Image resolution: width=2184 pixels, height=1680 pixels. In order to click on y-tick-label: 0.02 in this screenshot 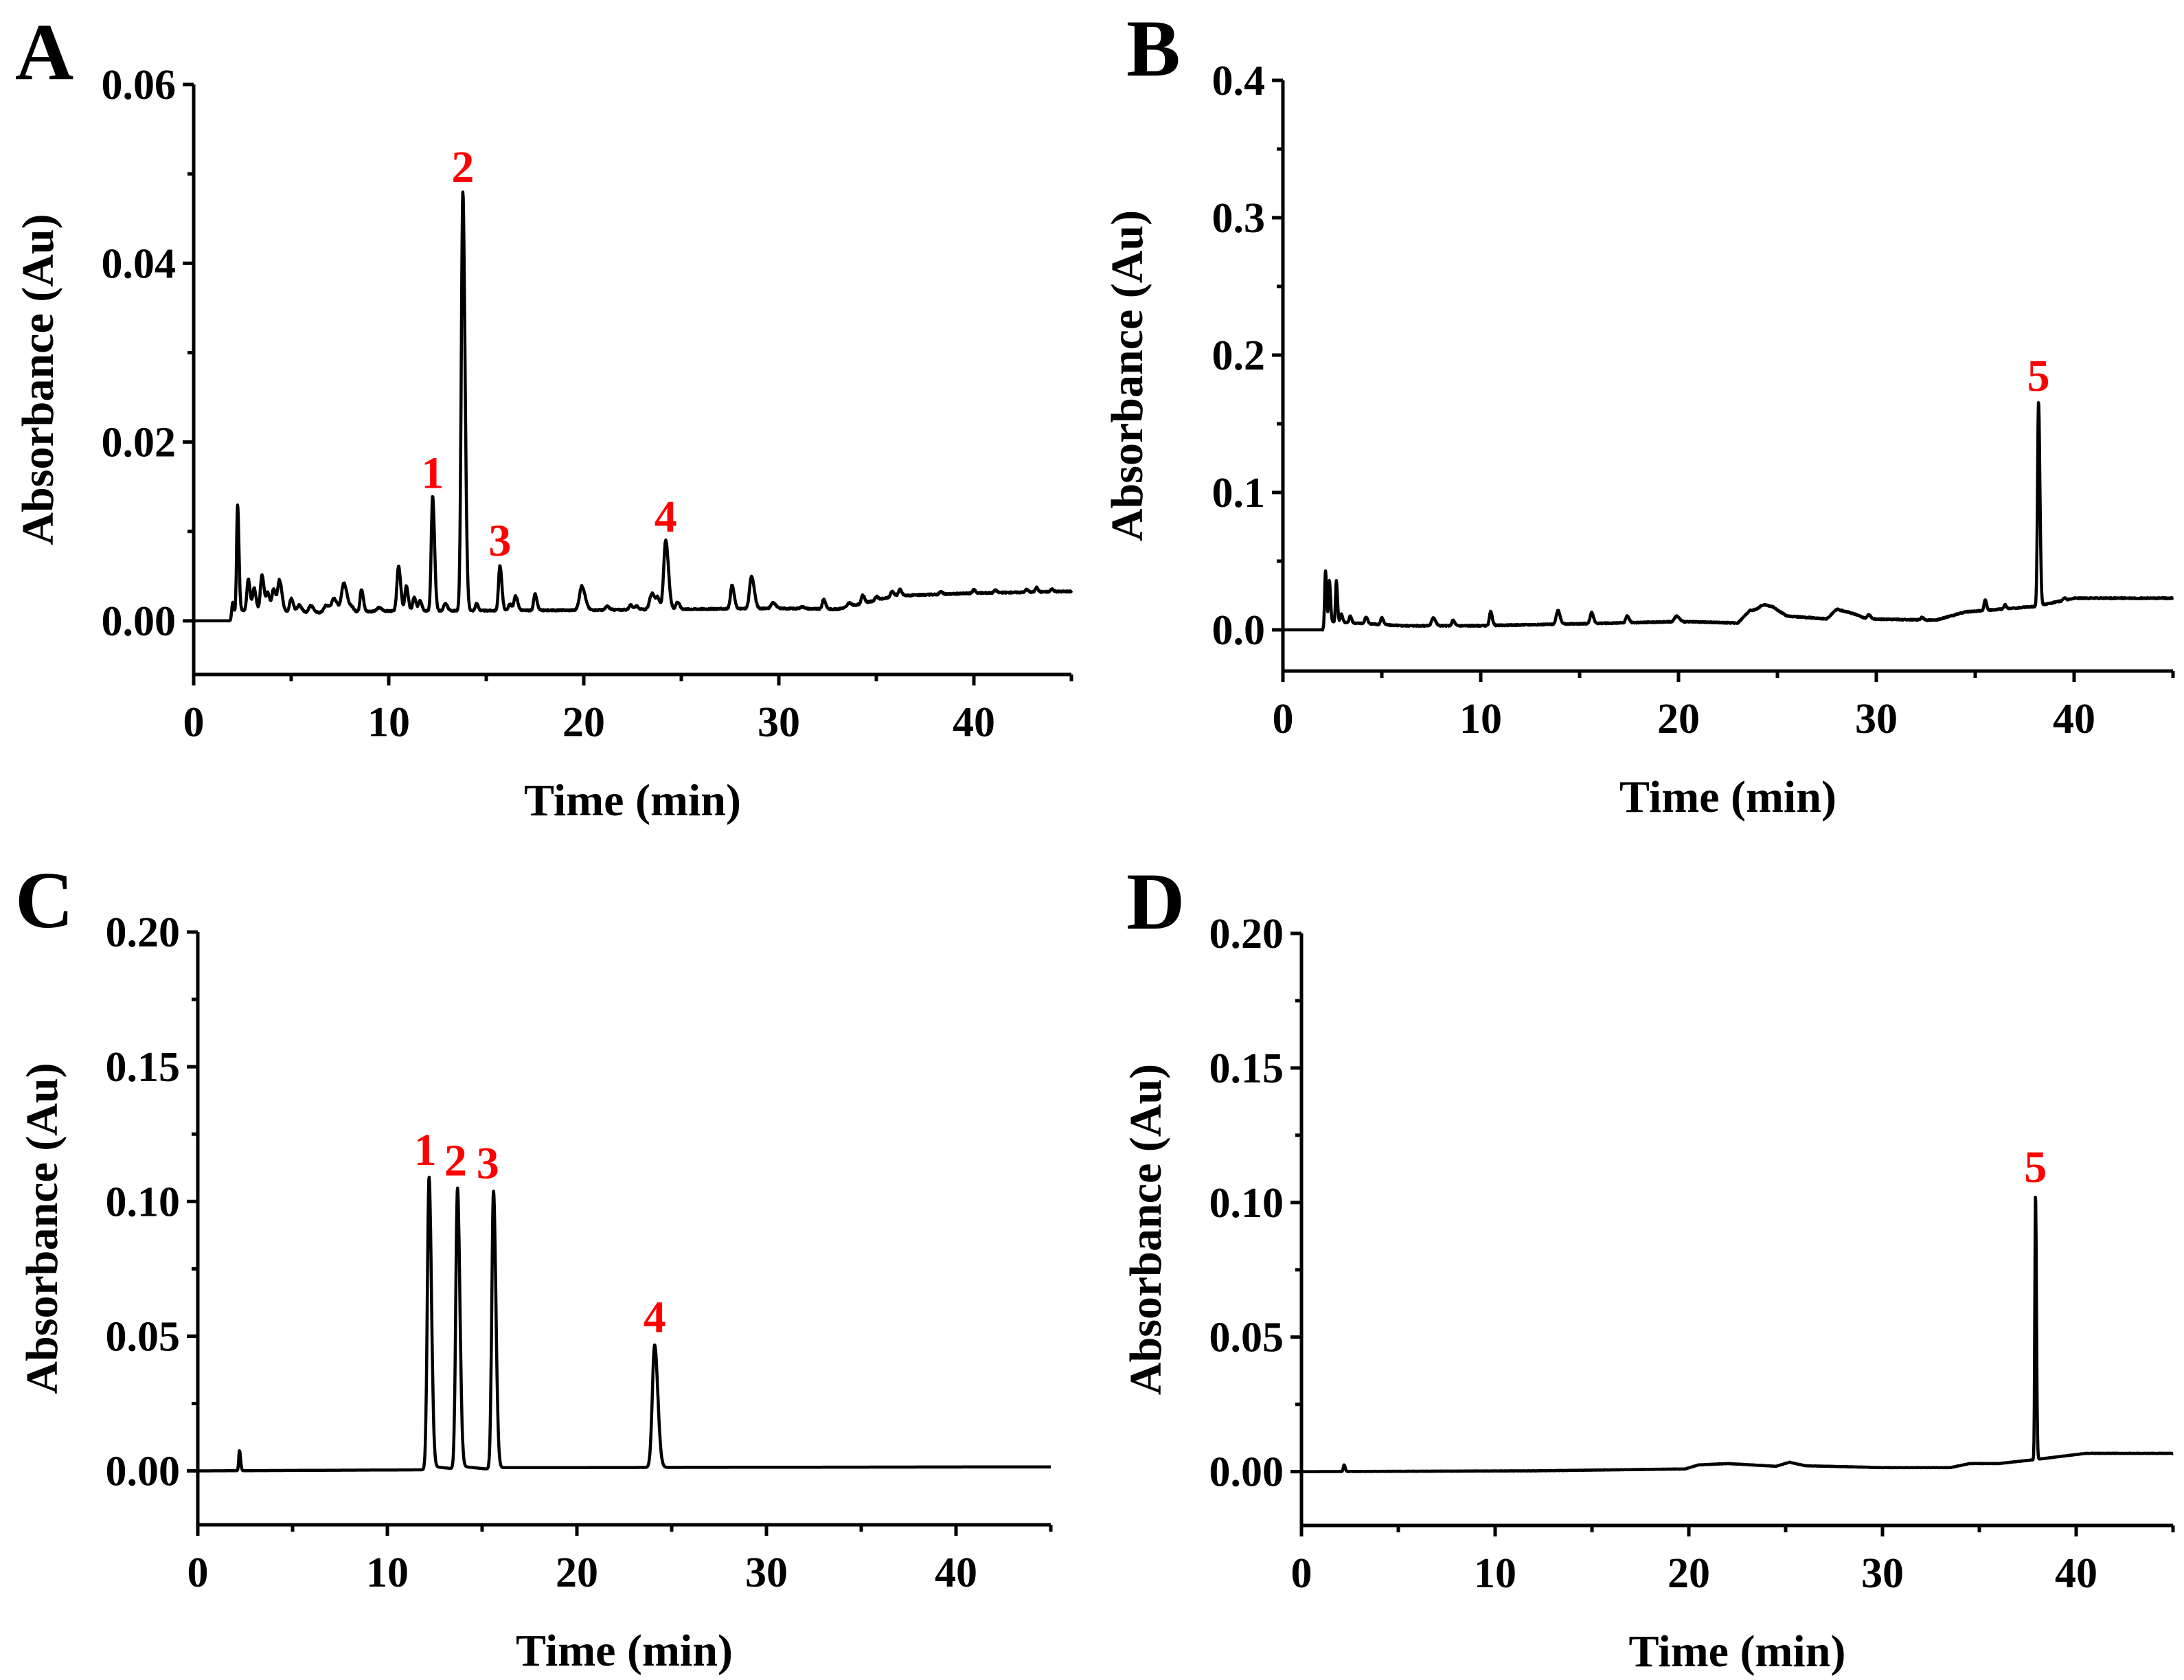, I will do `click(139, 443)`.